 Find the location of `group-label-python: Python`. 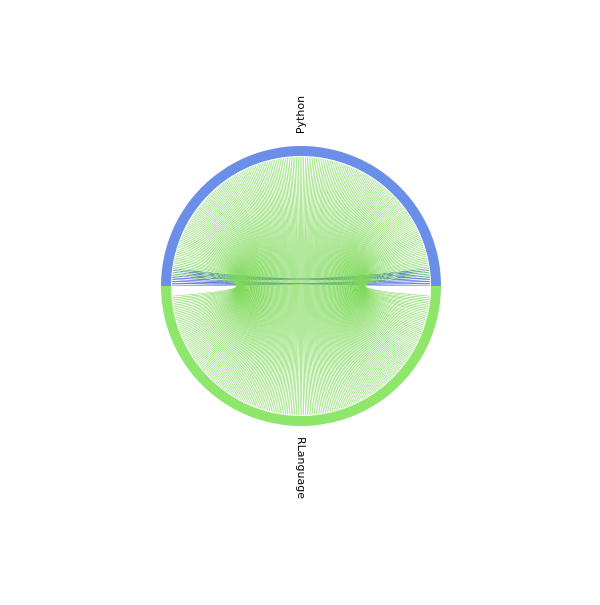

group-label-python: Python is located at coordinates (300, 115).